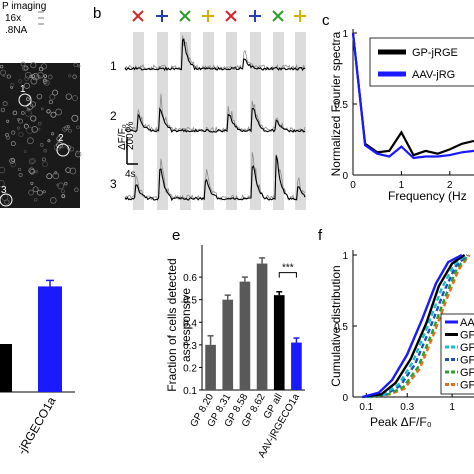  I want to click on panel-d: -jRGECO1a, so click(37, 368).